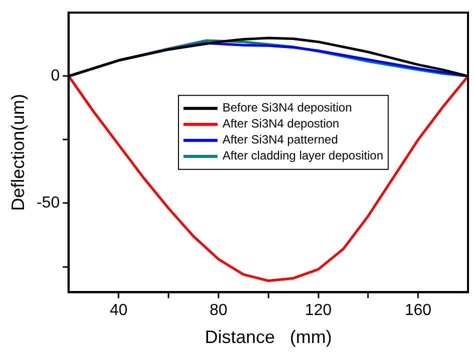 Image resolution: width=474 pixels, height=357 pixels. Describe the element at coordinates (119, 311) in the screenshot. I see `x-tick-label: 40` at that location.